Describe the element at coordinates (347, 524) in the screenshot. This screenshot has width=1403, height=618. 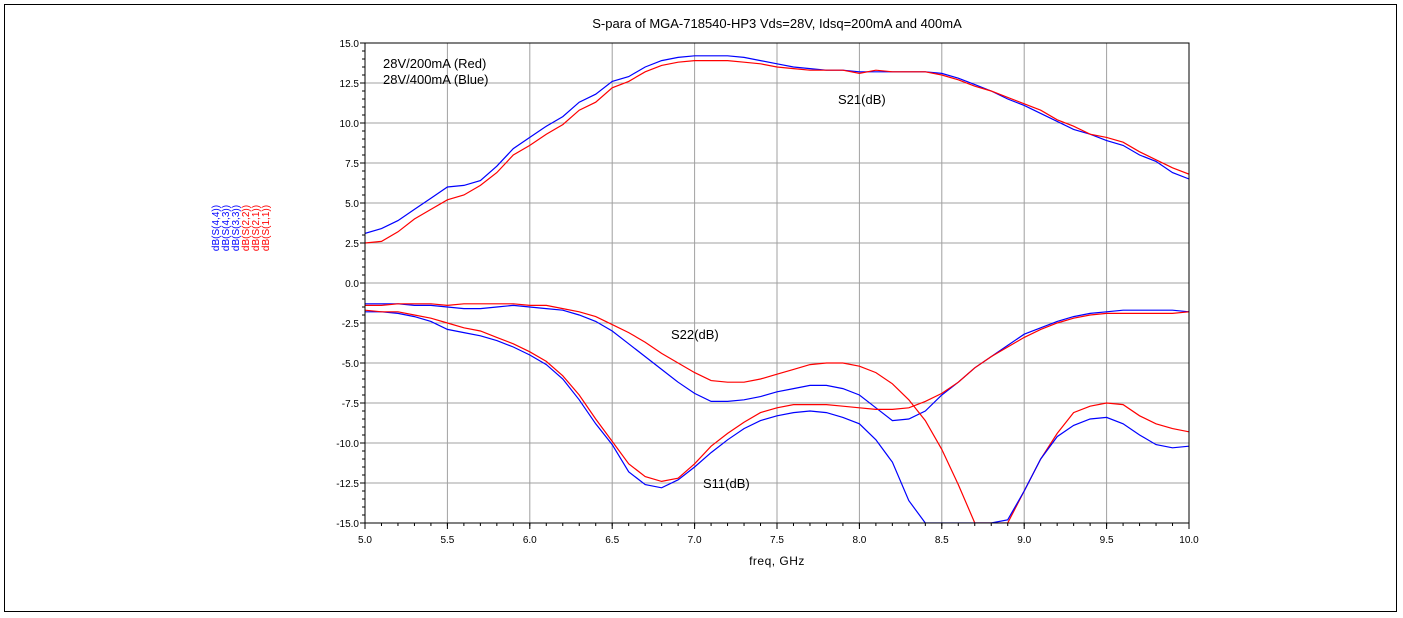
I see `y-tick-label: -15.0` at that location.